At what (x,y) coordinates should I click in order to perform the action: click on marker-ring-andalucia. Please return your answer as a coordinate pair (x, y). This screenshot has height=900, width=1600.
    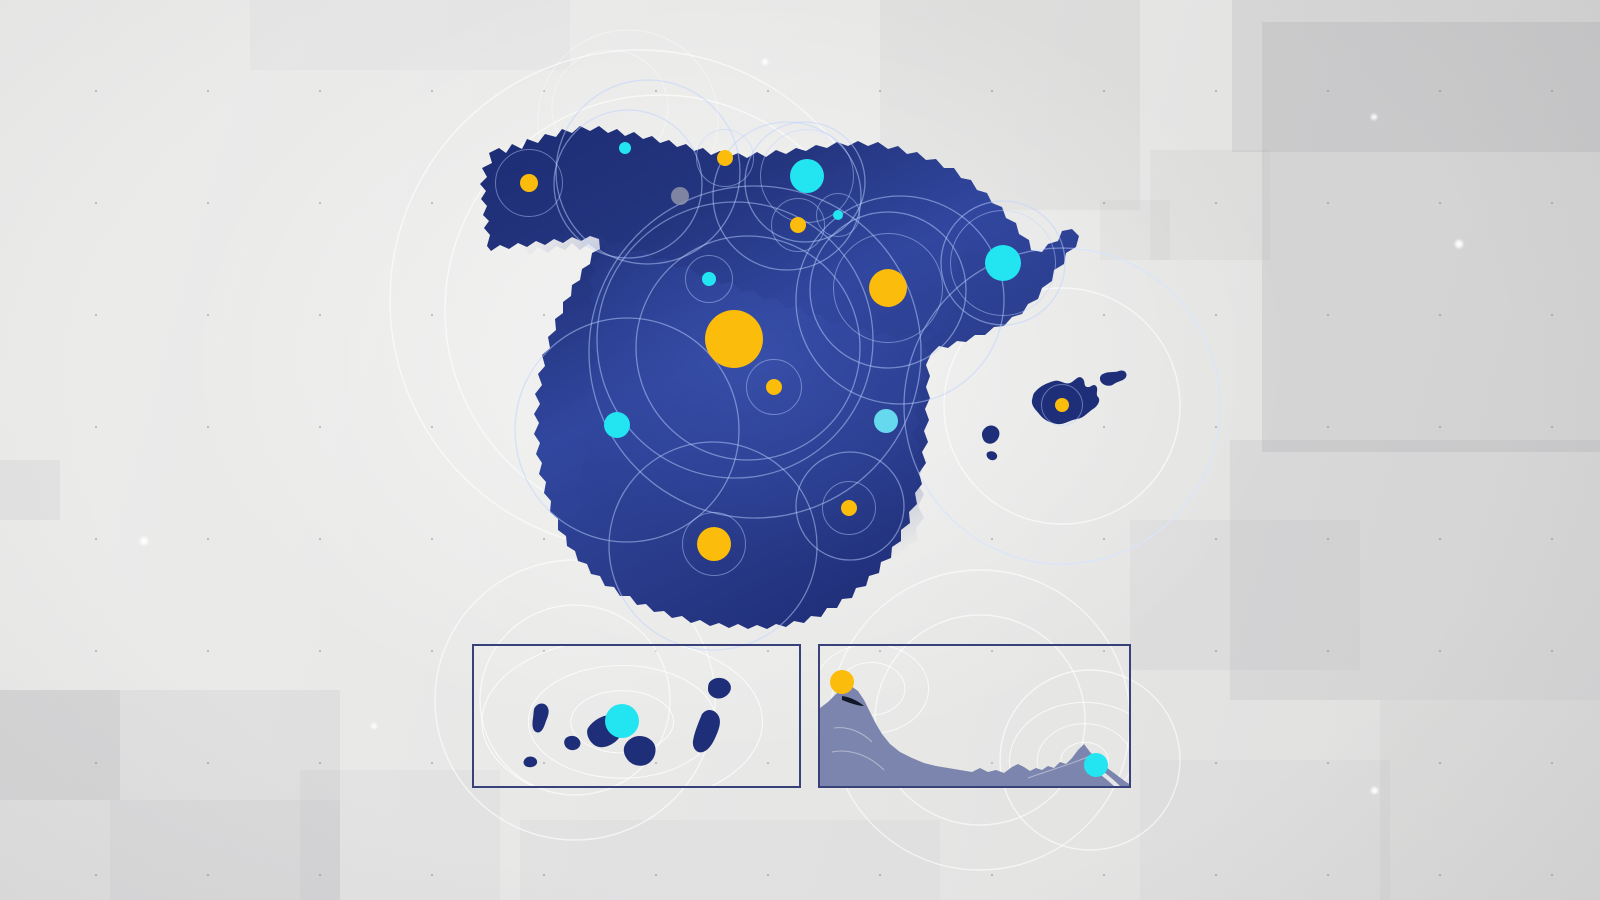
    Looking at the image, I should click on (714, 544).